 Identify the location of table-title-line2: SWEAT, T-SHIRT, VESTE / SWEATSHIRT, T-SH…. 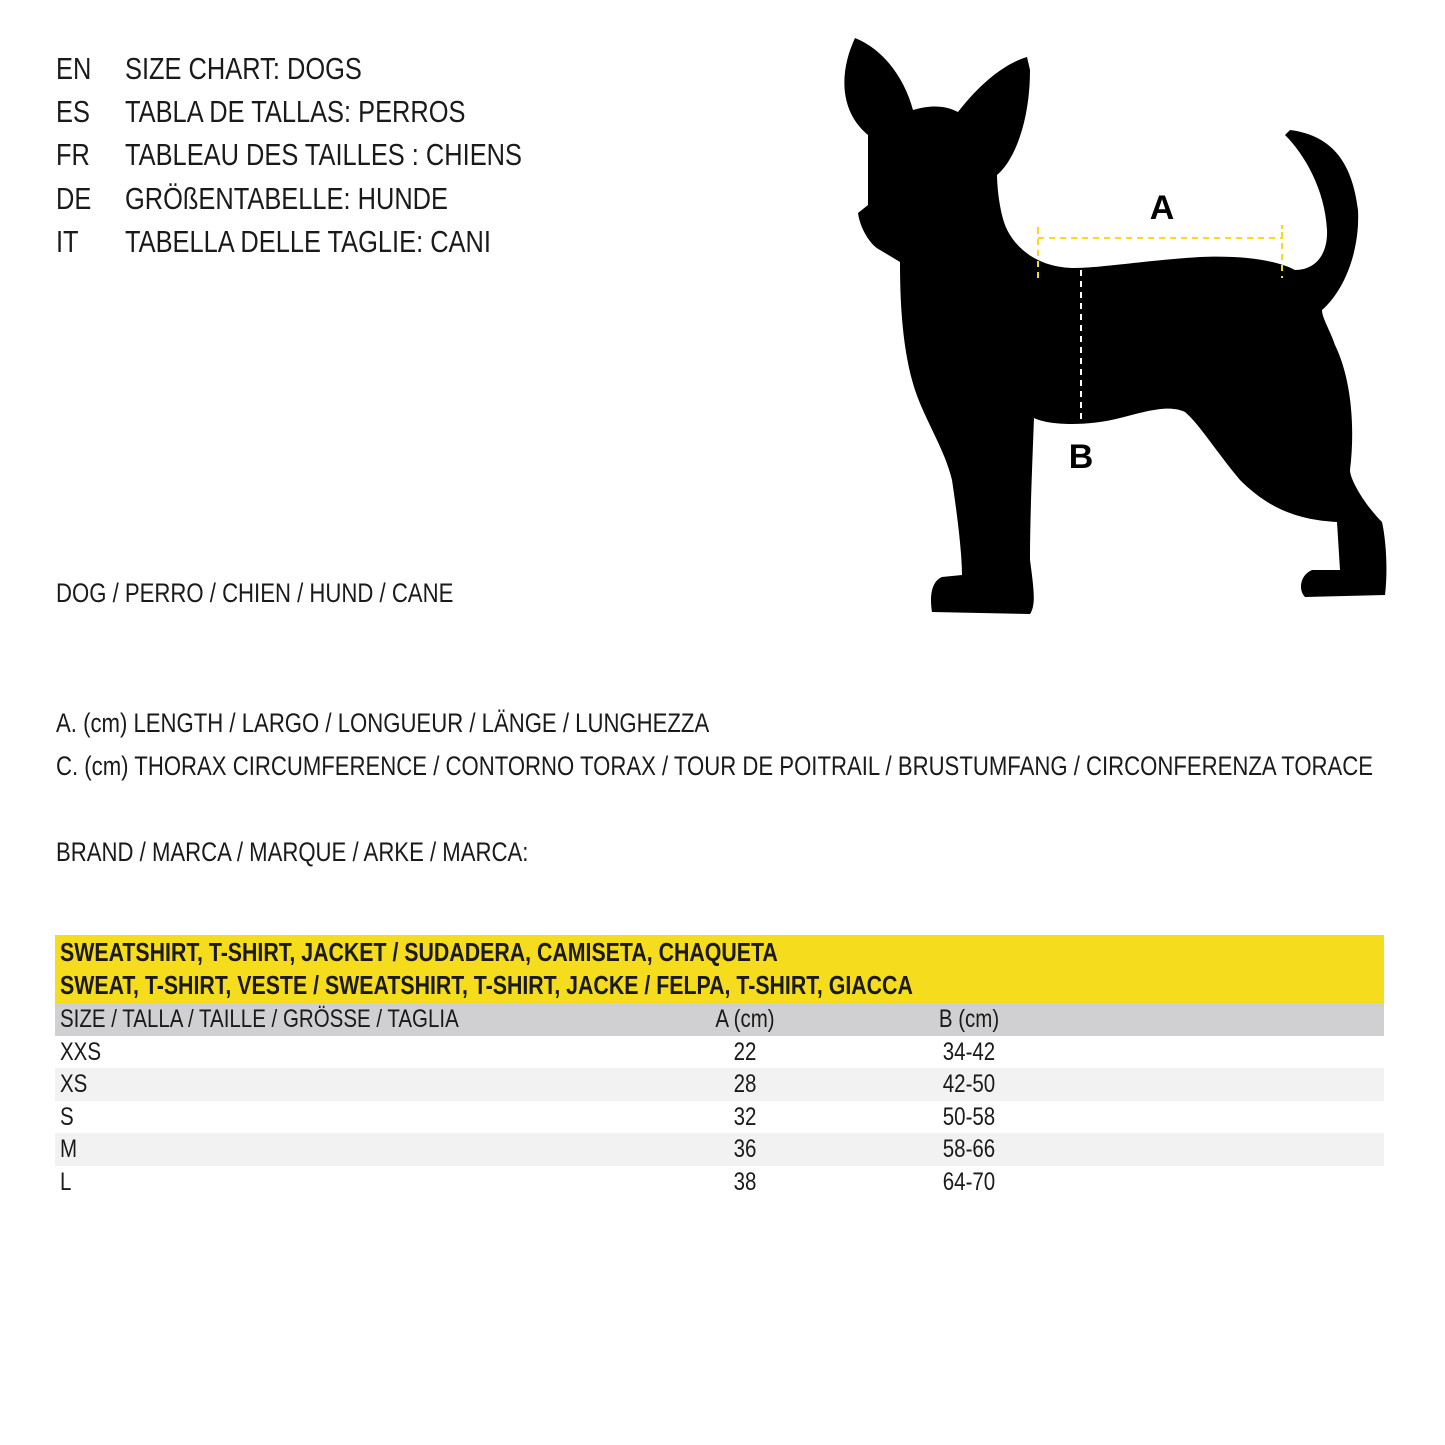
(486, 985).